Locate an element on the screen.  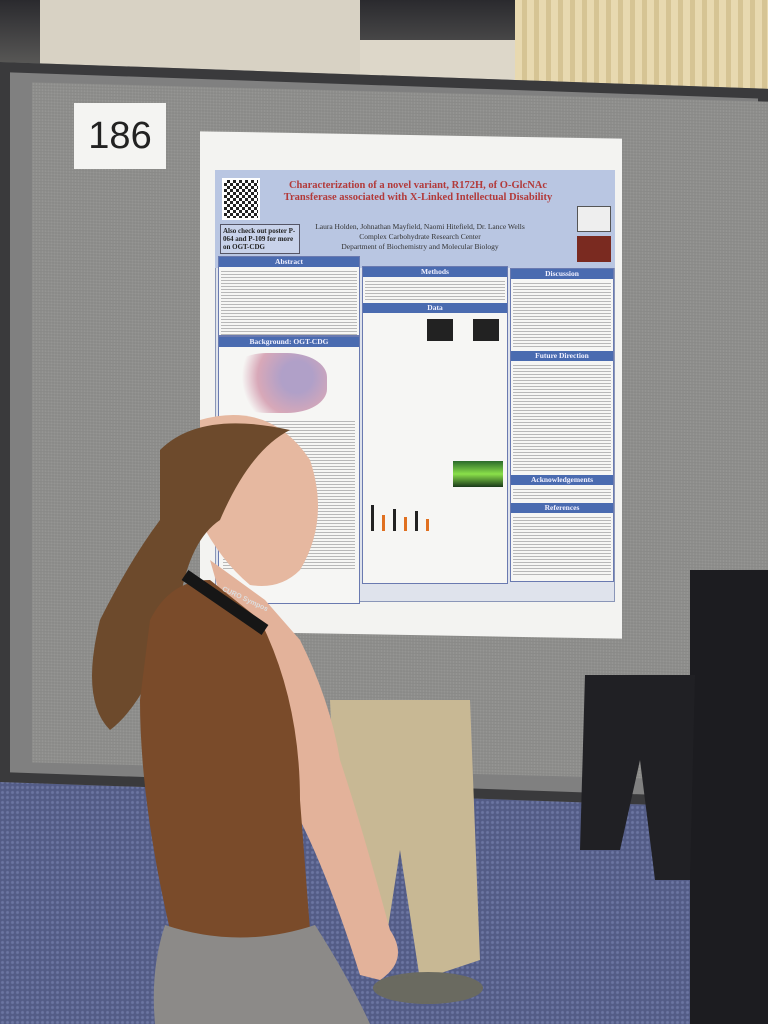
data-header: Data is located at coordinates (435, 308).